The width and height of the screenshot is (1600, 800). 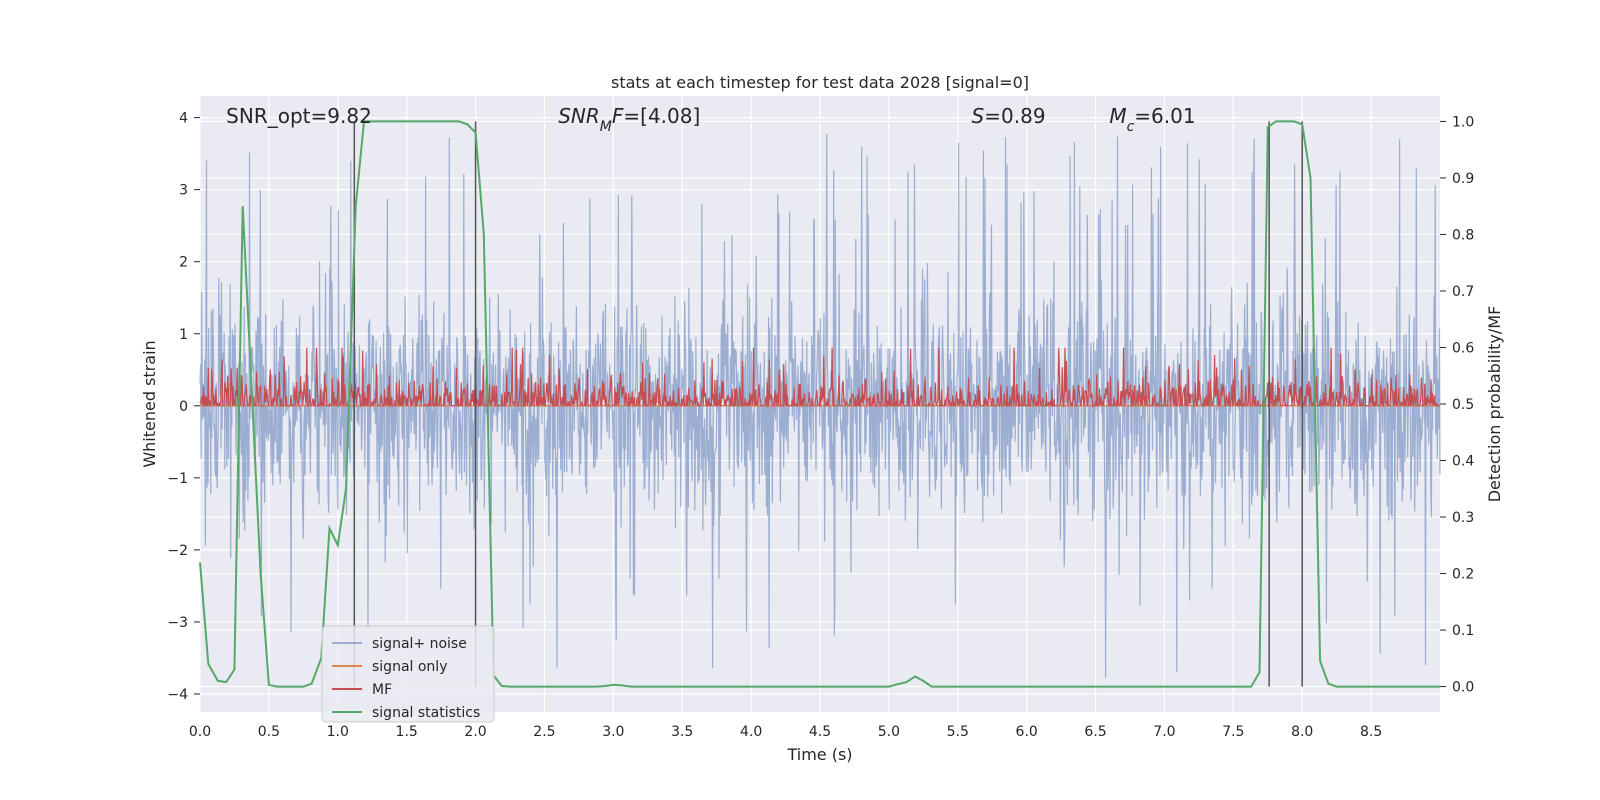 What do you see at coordinates (200, 732) in the screenshot?
I see `x-tick-label: 0.0` at bounding box center [200, 732].